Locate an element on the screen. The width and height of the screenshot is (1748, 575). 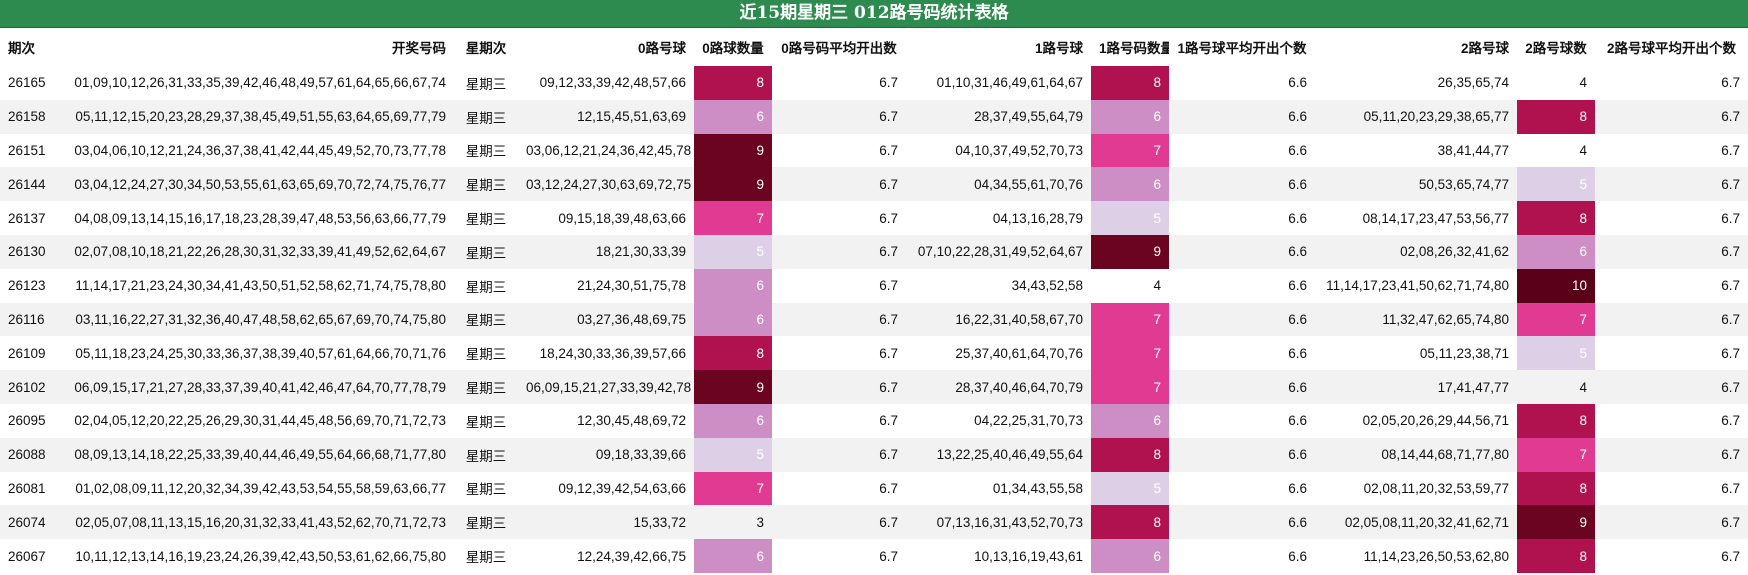
cell-one-route: 16,22,31,40,58,67,70 is located at coordinates (998, 319).